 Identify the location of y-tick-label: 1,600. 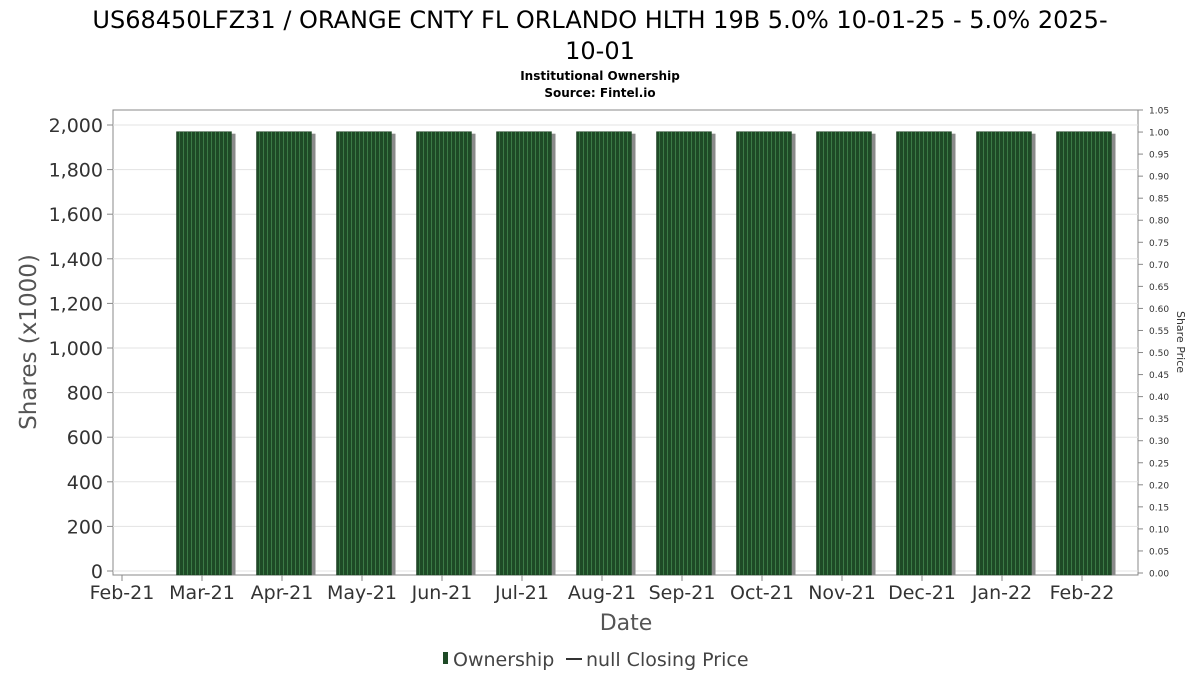
(76, 215).